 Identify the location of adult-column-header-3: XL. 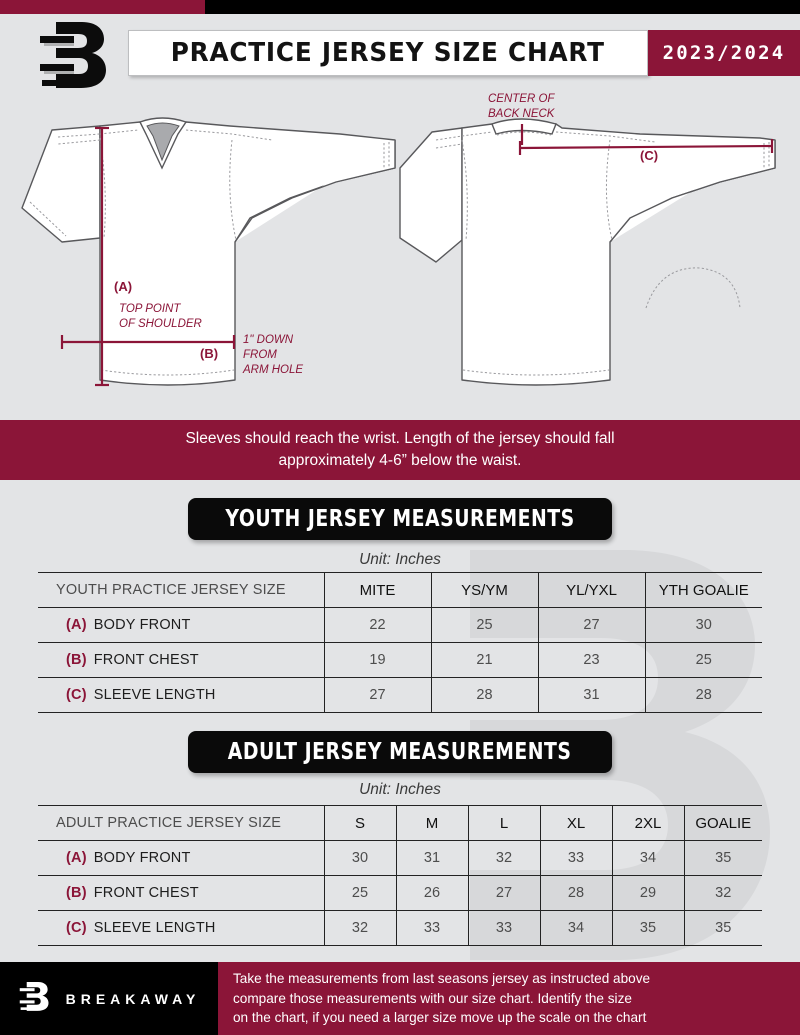
(575, 823).